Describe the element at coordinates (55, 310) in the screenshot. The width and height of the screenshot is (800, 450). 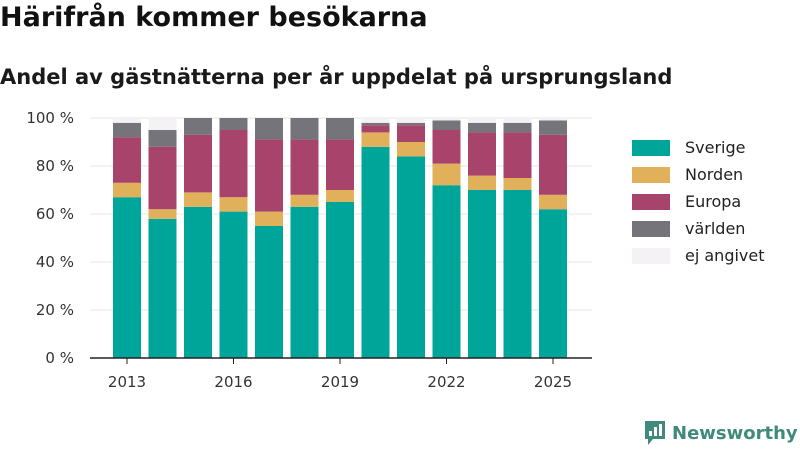
I see `y-tick-label: 20 %` at that location.